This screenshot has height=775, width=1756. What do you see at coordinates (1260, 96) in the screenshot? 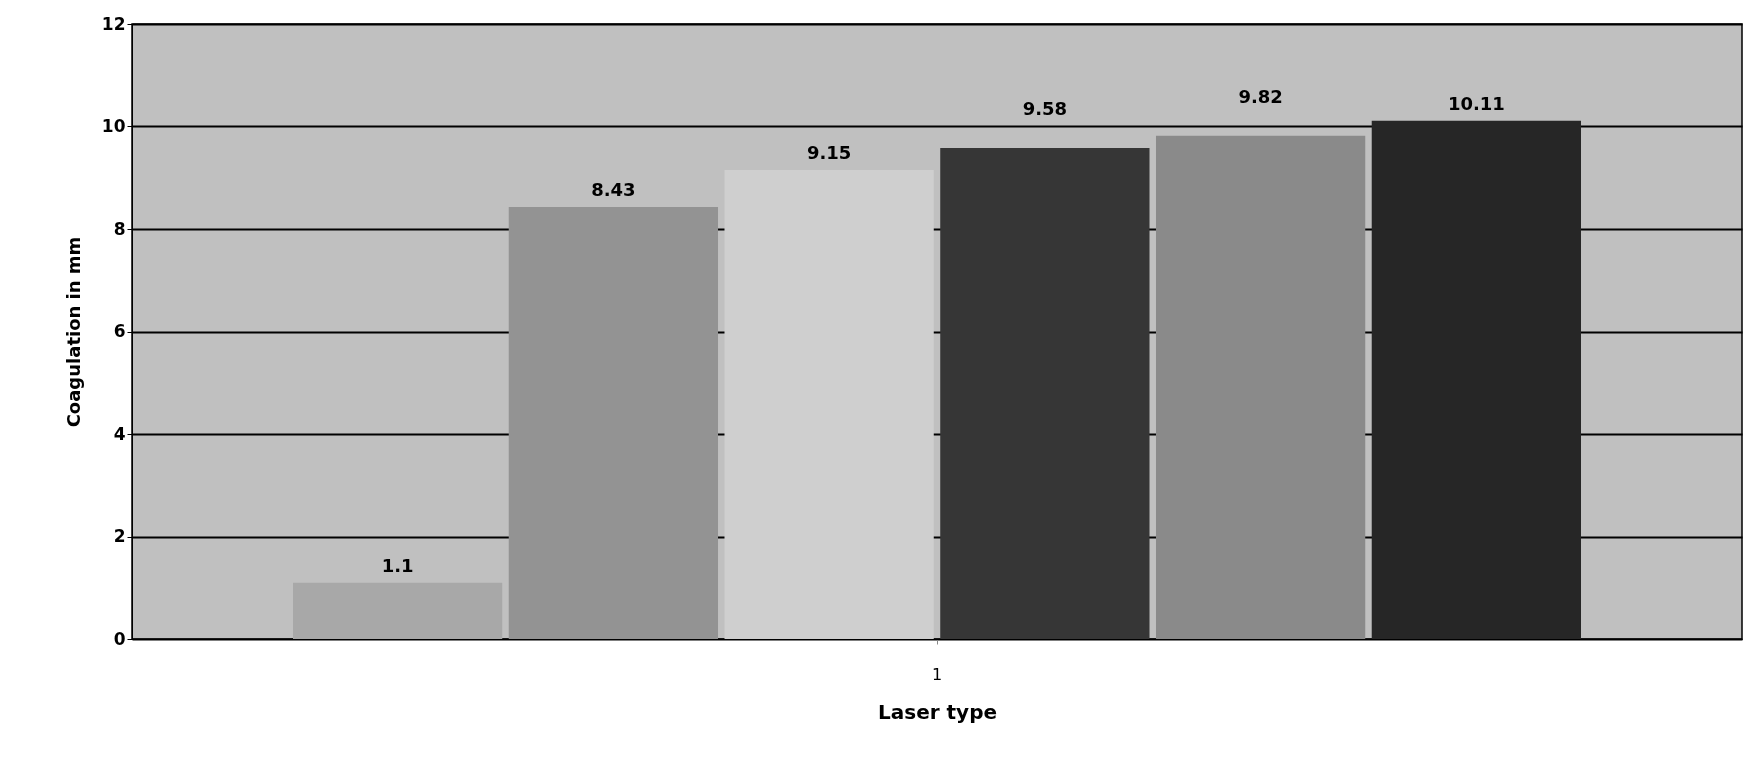
I see `data-label: 9.82` at bounding box center [1260, 96].